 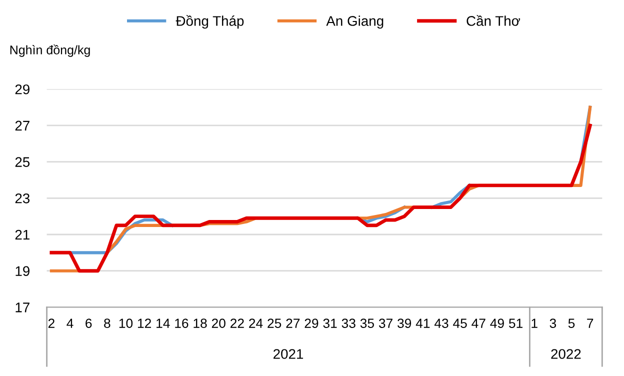 I want to click on x-tick-label: 10, so click(x=126, y=323).